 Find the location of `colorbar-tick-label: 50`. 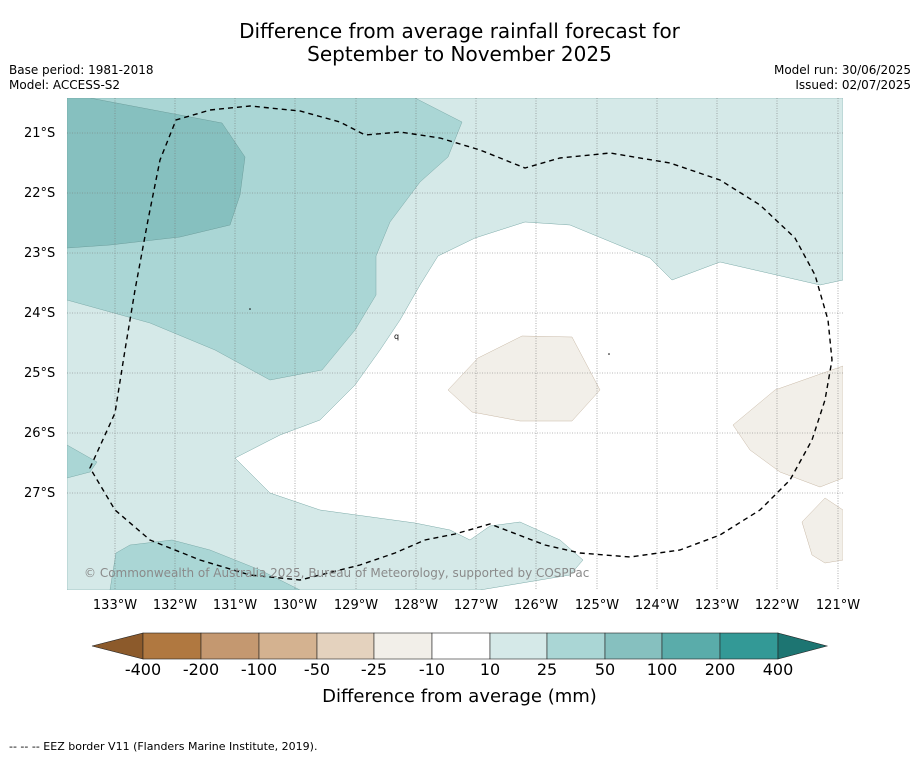

colorbar-tick-label: 50 is located at coordinates (605, 669).